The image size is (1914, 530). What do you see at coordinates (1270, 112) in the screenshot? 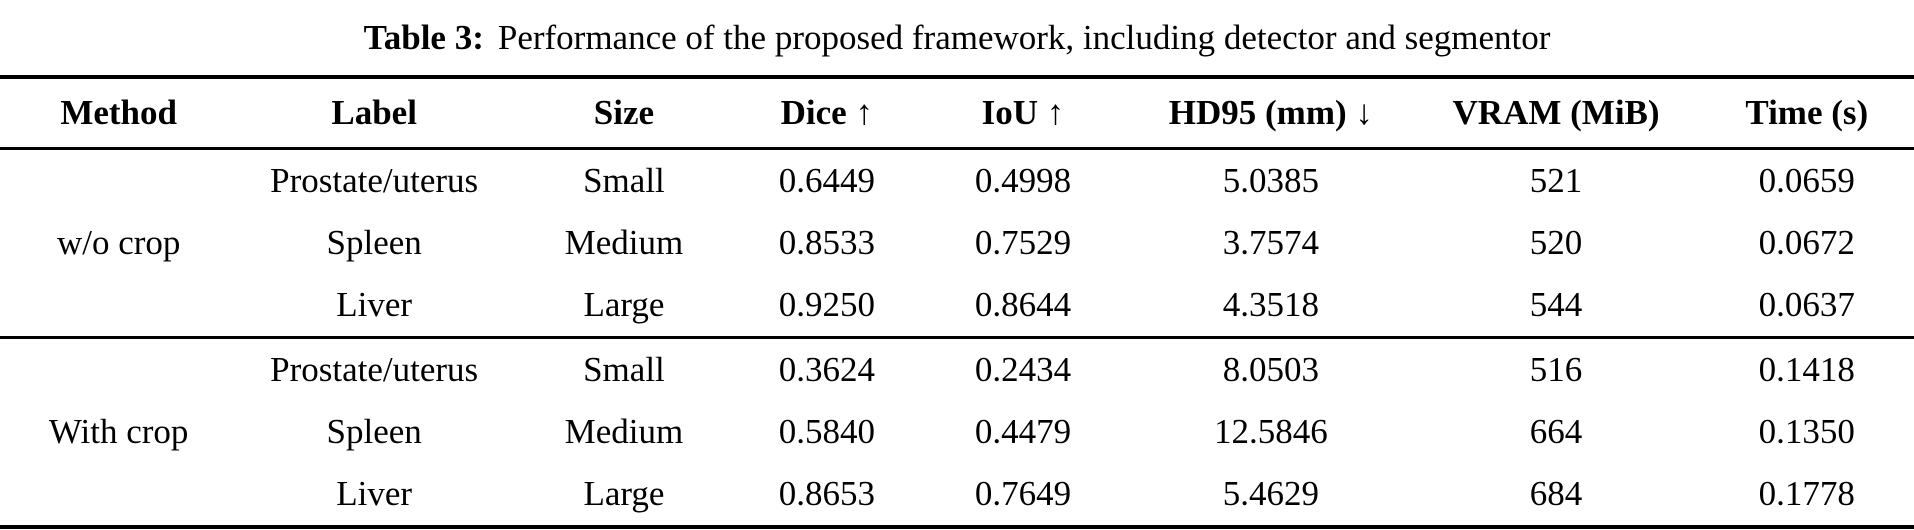
I see `col-header-hd95: HD95 (mm) ↓` at bounding box center [1270, 112].